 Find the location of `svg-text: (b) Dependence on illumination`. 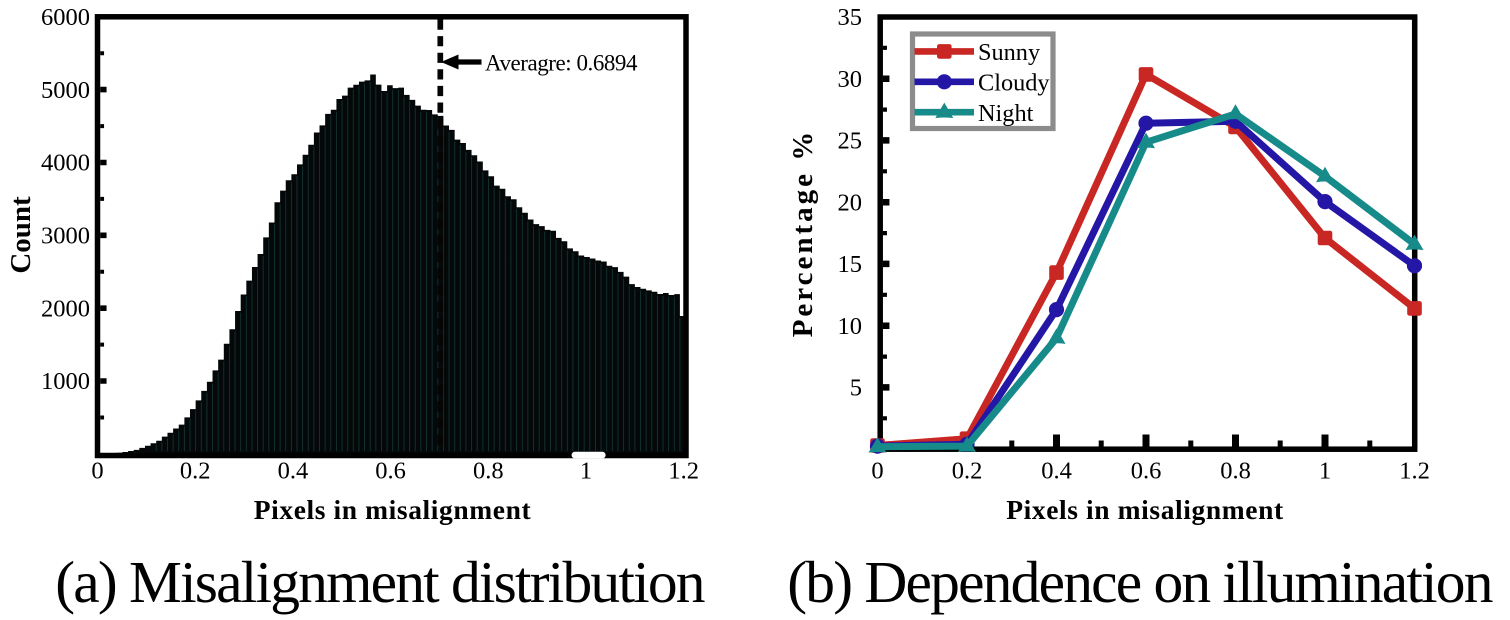

svg-text: (b) Dependence on illumination is located at coordinates (1139, 582).